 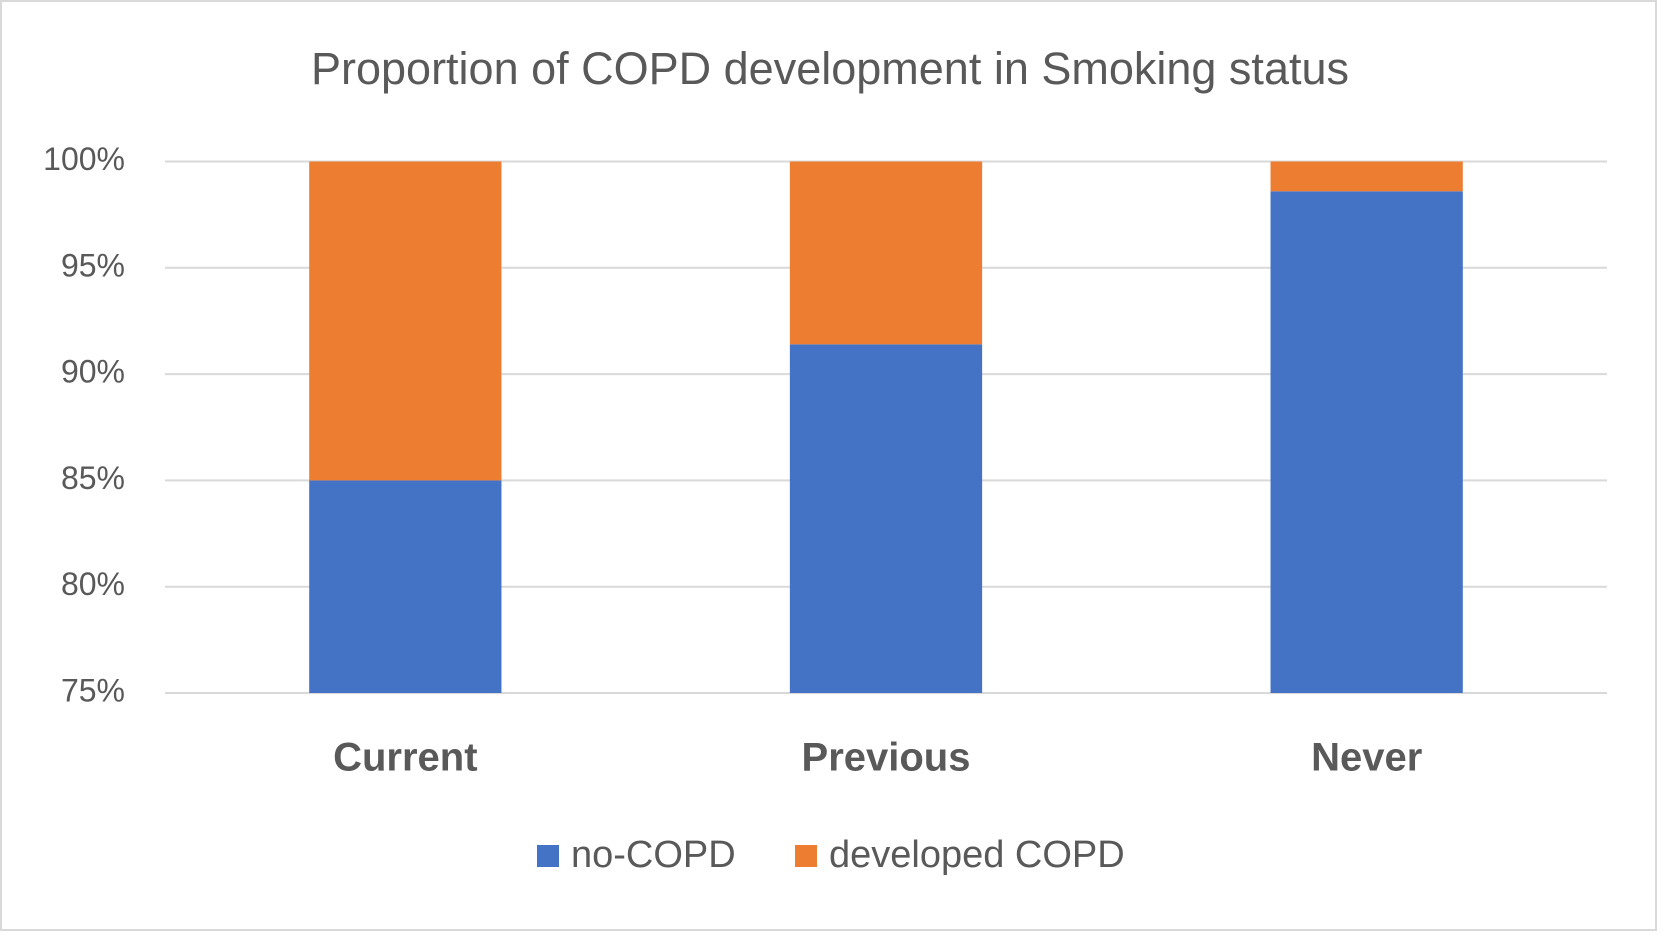 What do you see at coordinates (93, 584) in the screenshot?
I see `y-tick-label: 80%` at bounding box center [93, 584].